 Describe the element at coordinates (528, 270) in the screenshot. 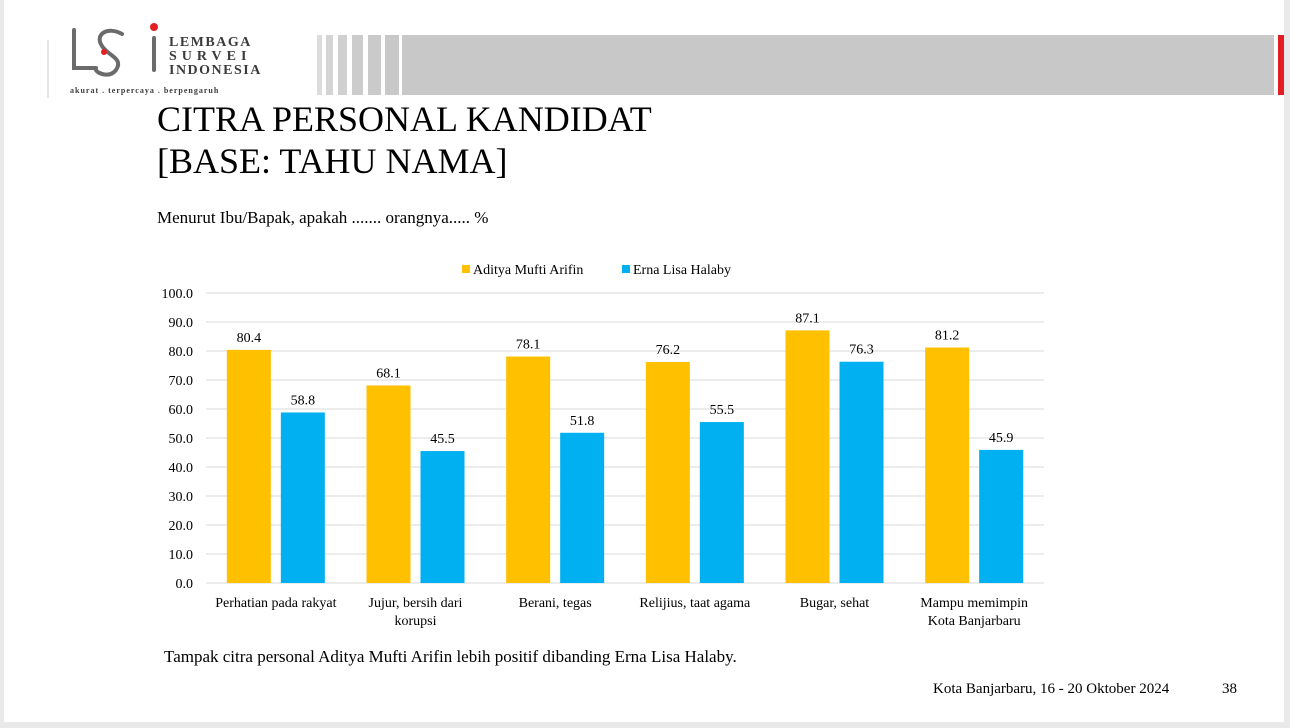

I see `legend-label: Aditya Mufti Arifin` at that location.